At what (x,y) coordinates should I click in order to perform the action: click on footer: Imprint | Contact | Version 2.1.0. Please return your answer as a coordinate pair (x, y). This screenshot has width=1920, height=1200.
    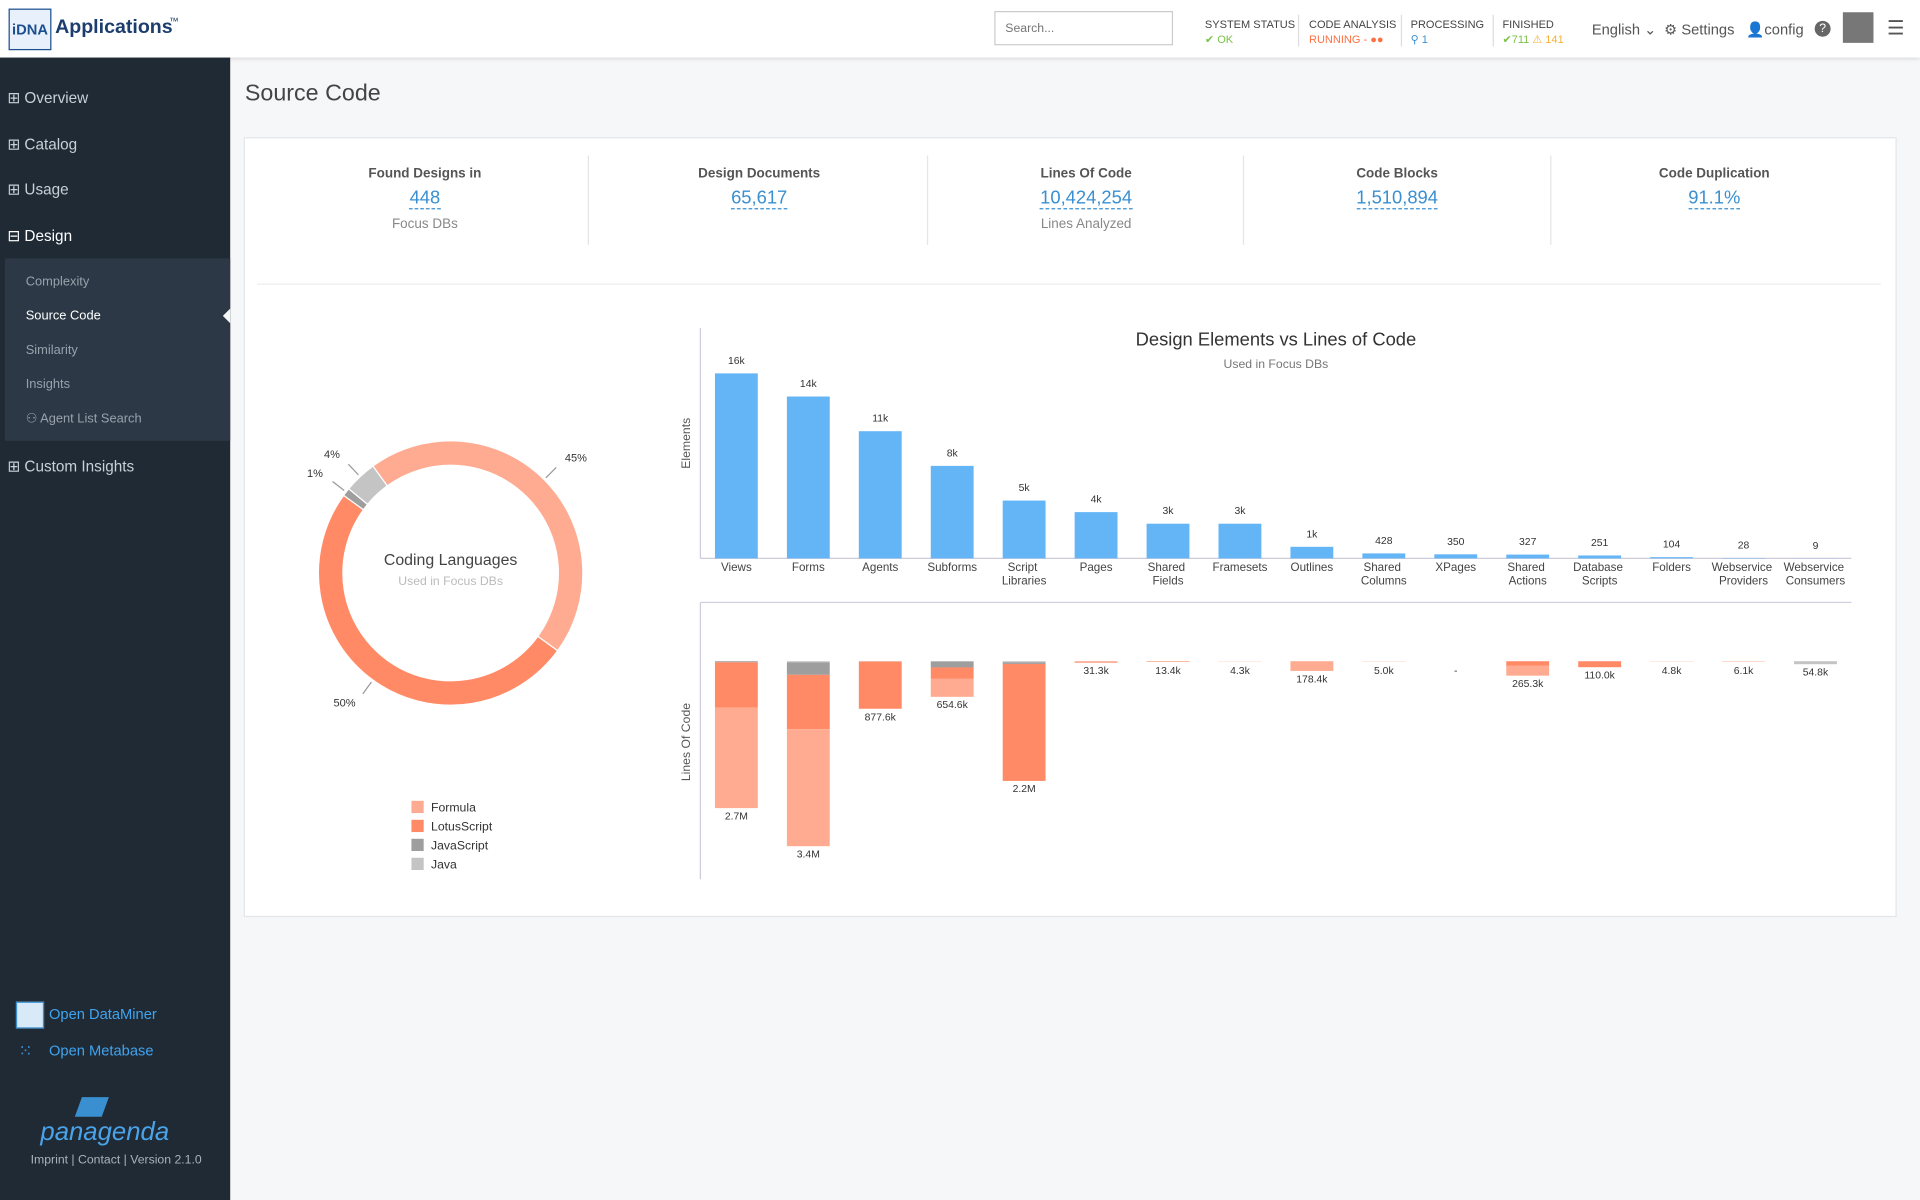
    Looking at the image, I should click on (116, 1160).